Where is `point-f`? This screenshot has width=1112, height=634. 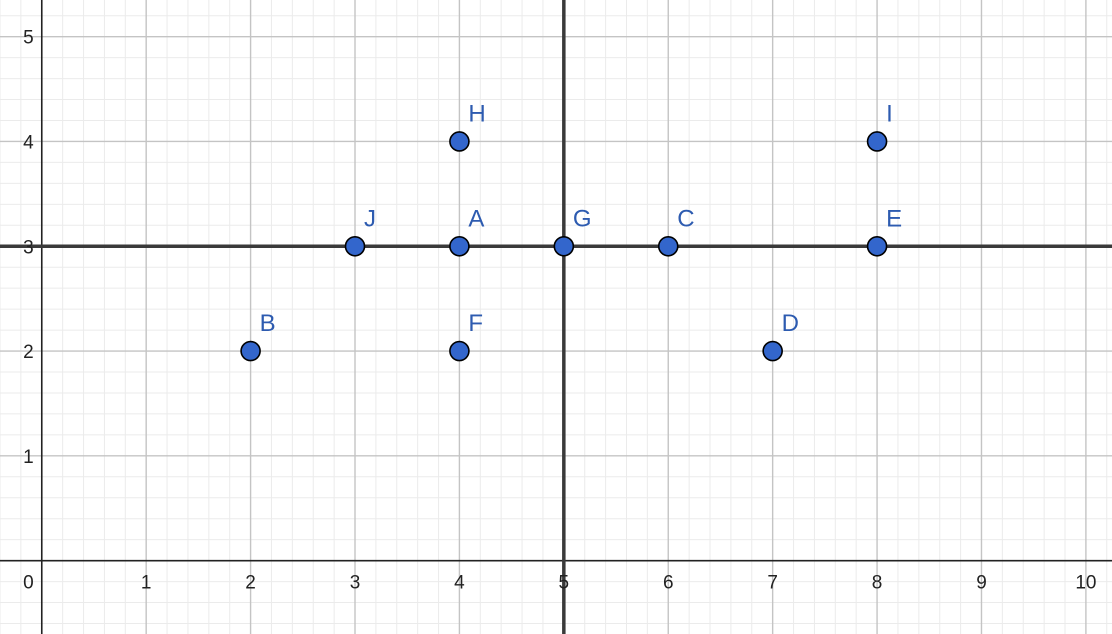
point-f is located at coordinates (459, 351).